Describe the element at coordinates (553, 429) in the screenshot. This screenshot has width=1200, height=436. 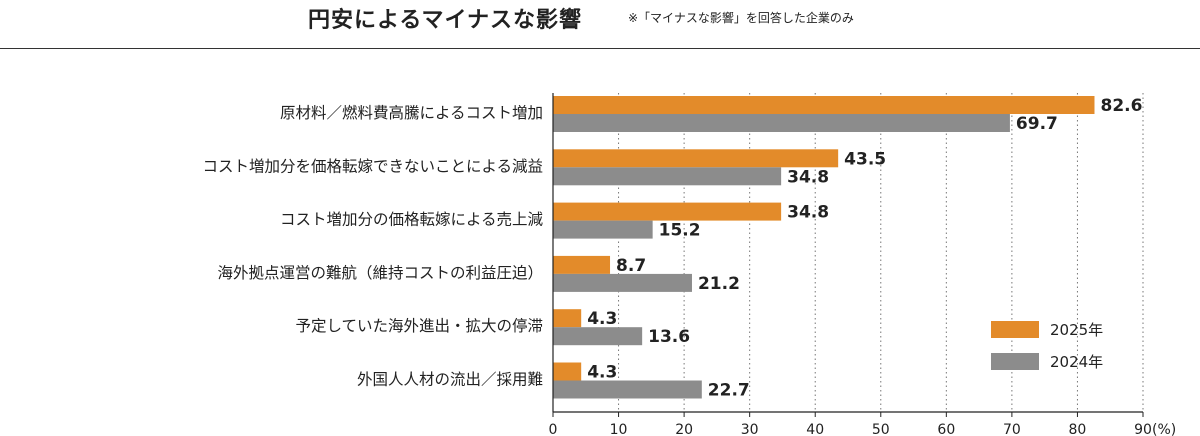
I see `x-tick-label: 0` at that location.